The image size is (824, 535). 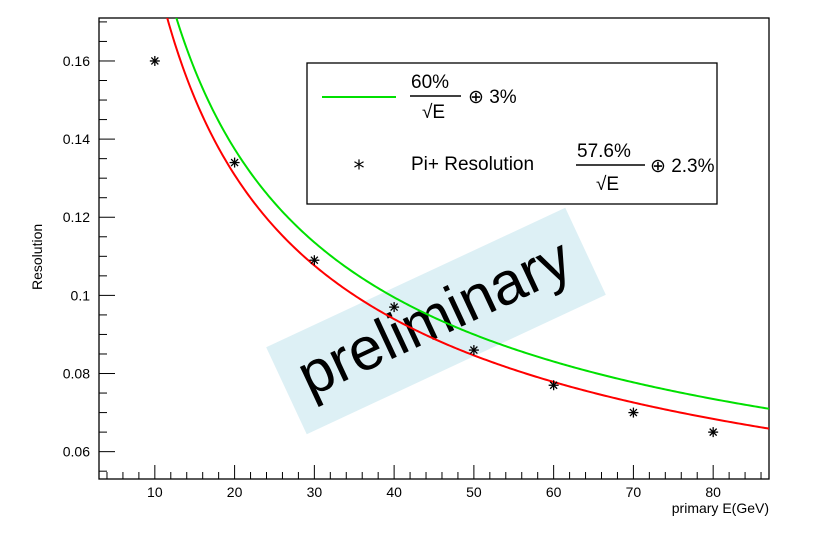 I want to click on y-tick-label: 0.08, so click(x=76, y=374).